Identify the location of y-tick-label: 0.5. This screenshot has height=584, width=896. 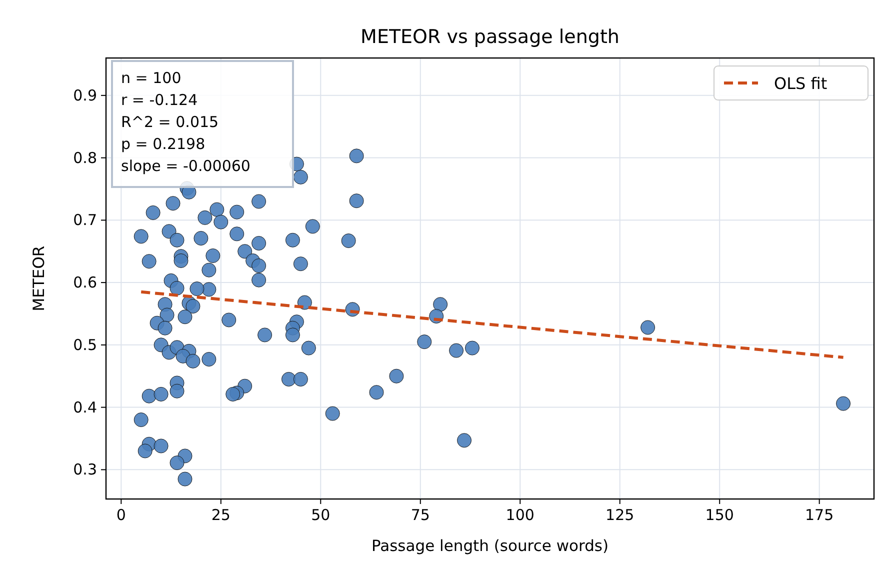
(85, 345).